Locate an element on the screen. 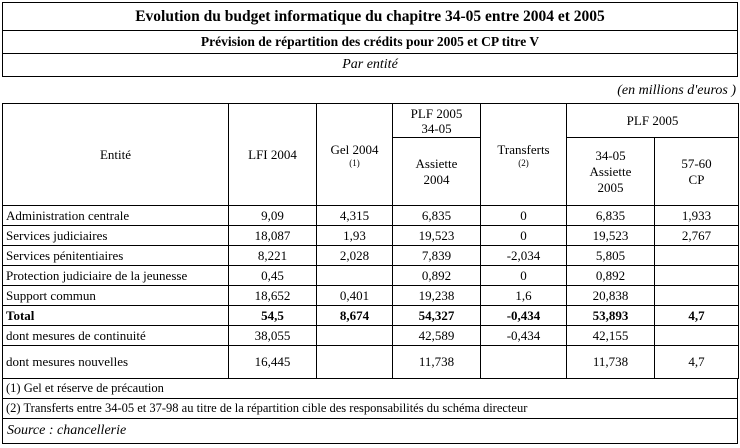 Image resolution: width=740 pixels, height=448 pixels. unit-label: (en millions d'euros ) is located at coordinates (676, 90).